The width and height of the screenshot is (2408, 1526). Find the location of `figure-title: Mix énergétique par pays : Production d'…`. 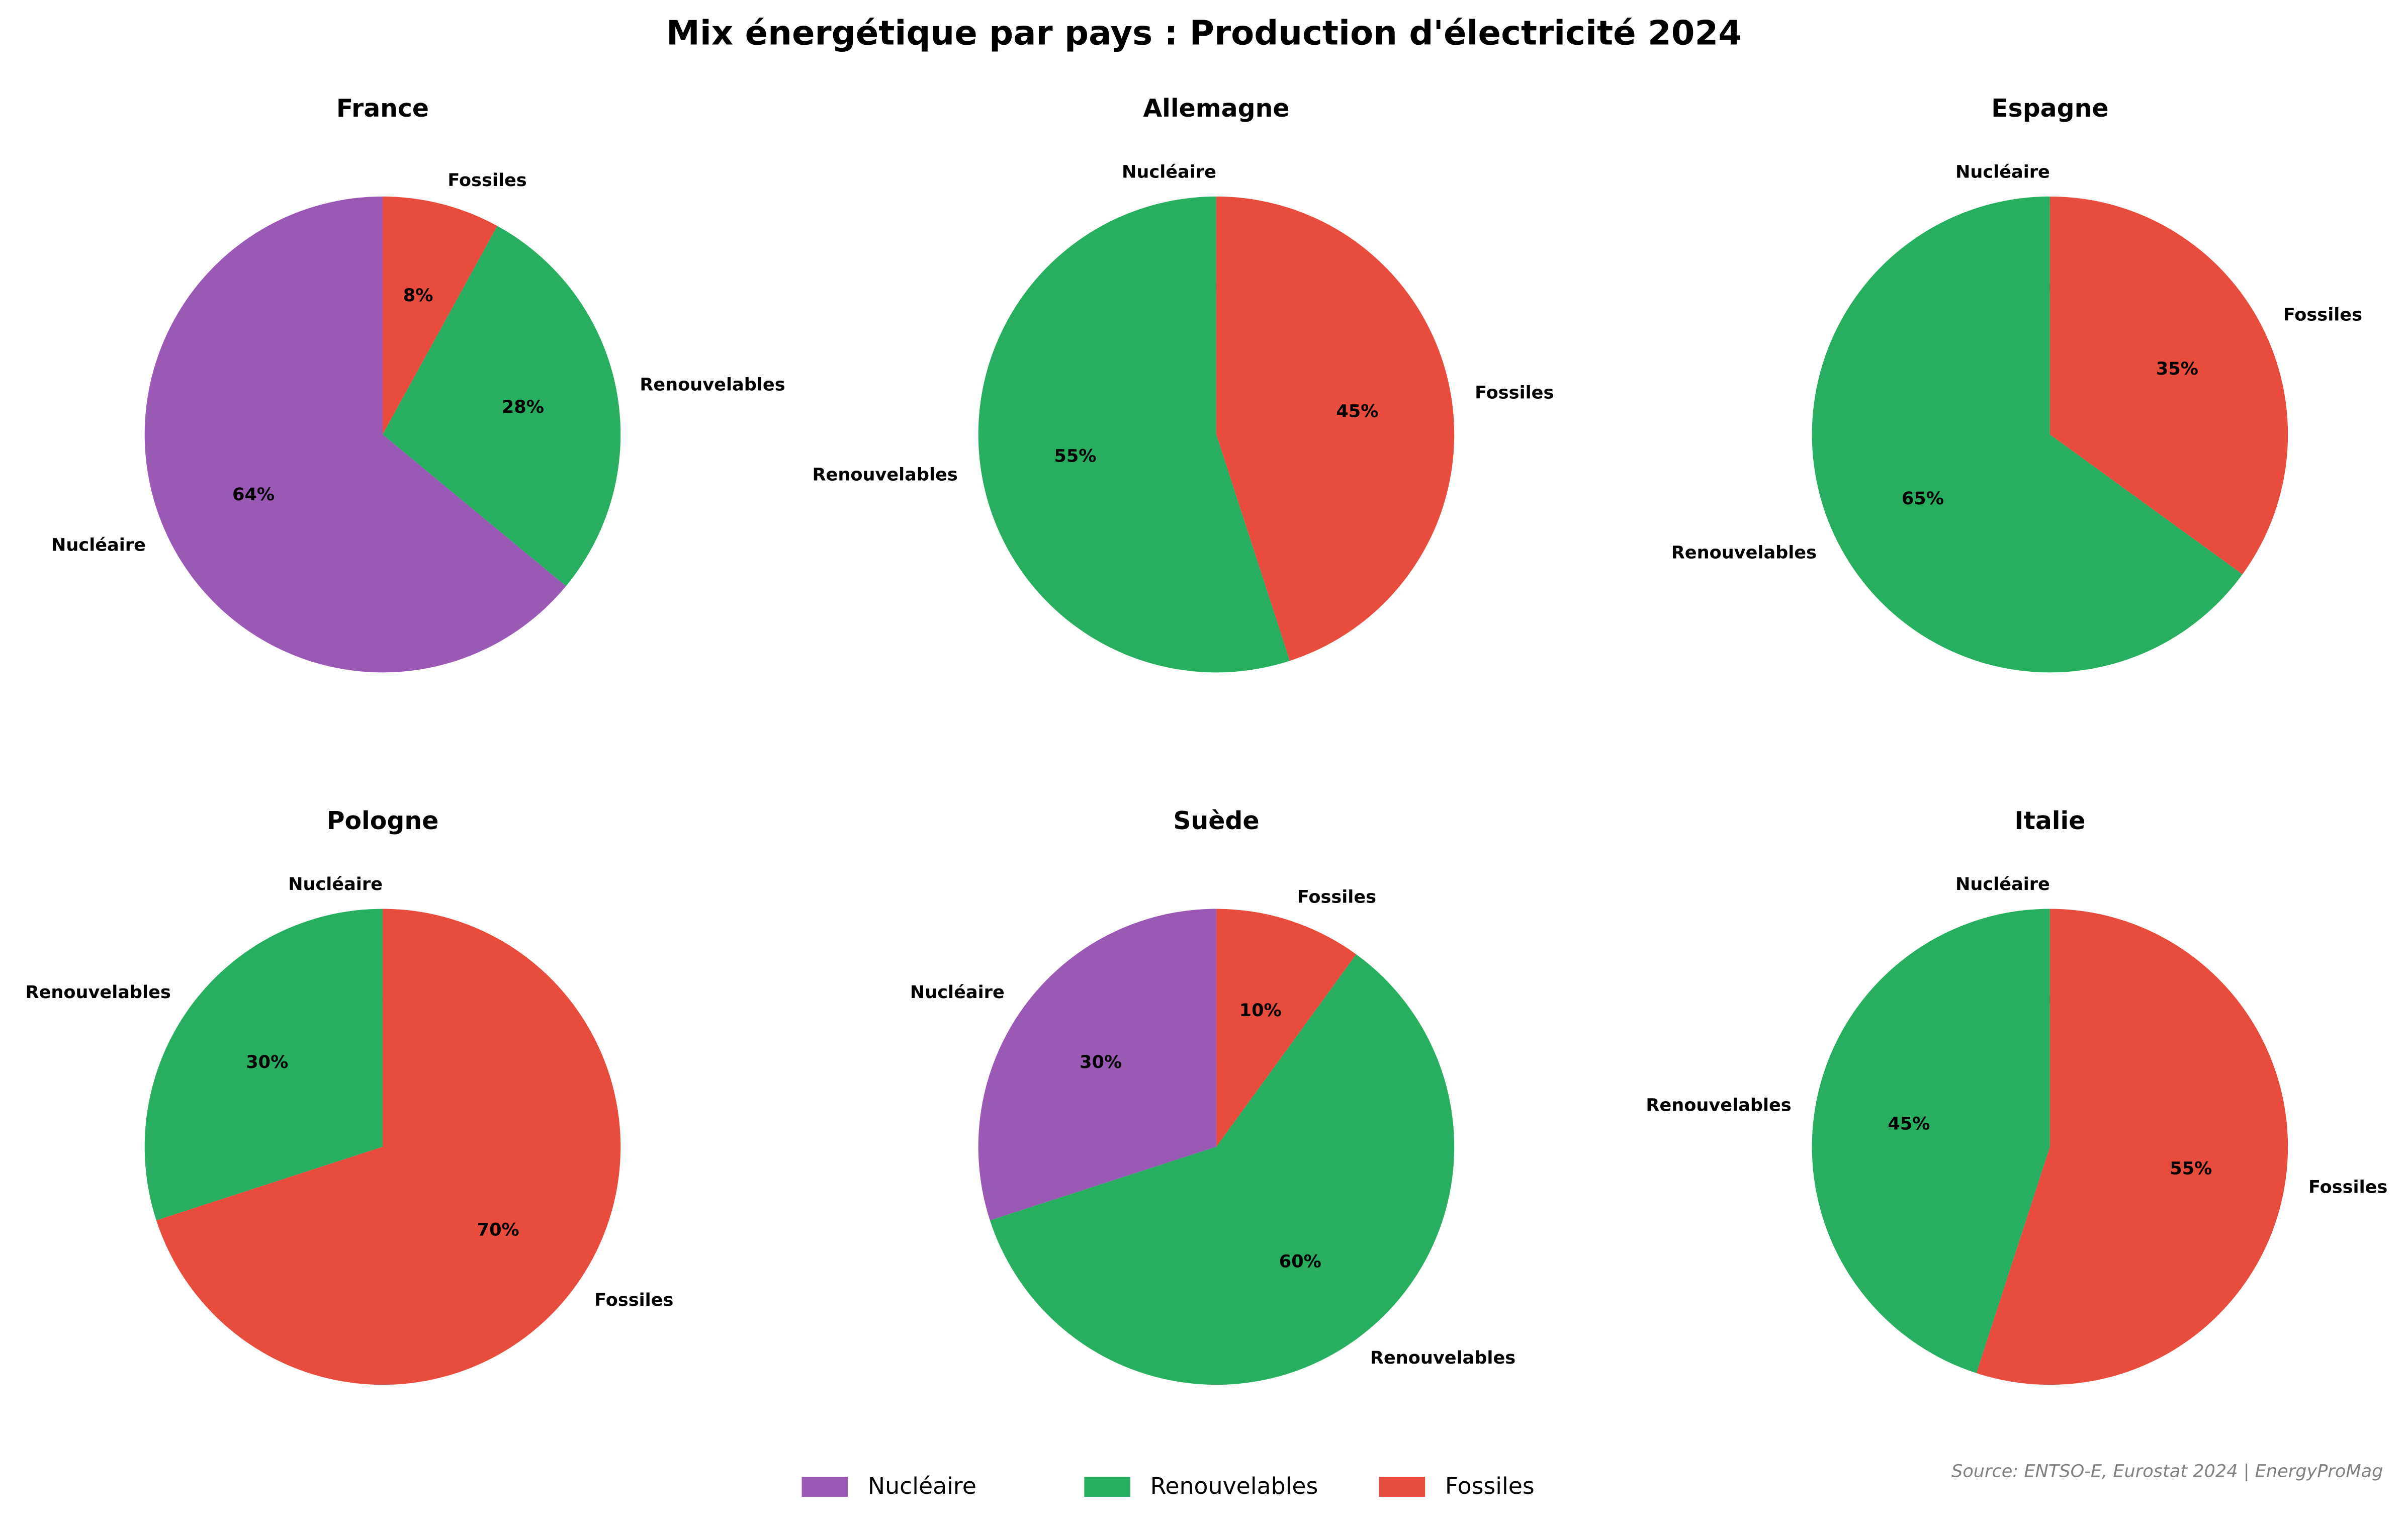

figure-title: Mix énergétique par pays : Production d'… is located at coordinates (1204, 33).